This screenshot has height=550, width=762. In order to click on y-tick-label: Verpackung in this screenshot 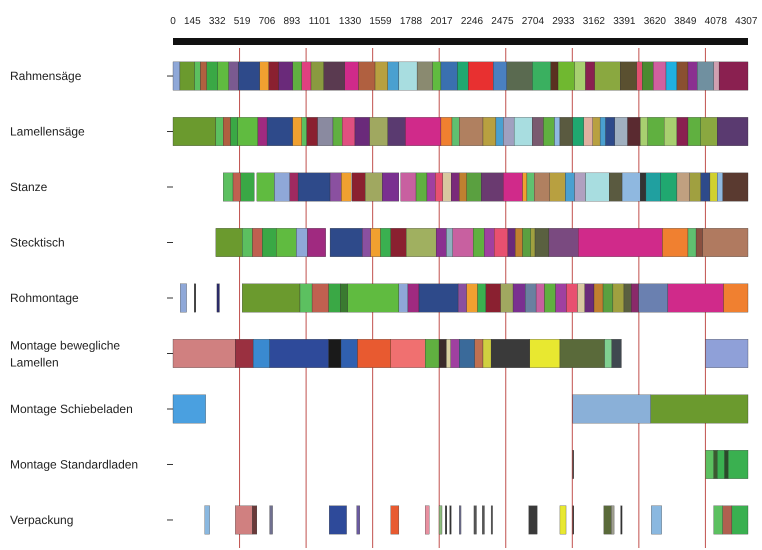, I will do `click(42, 519)`.